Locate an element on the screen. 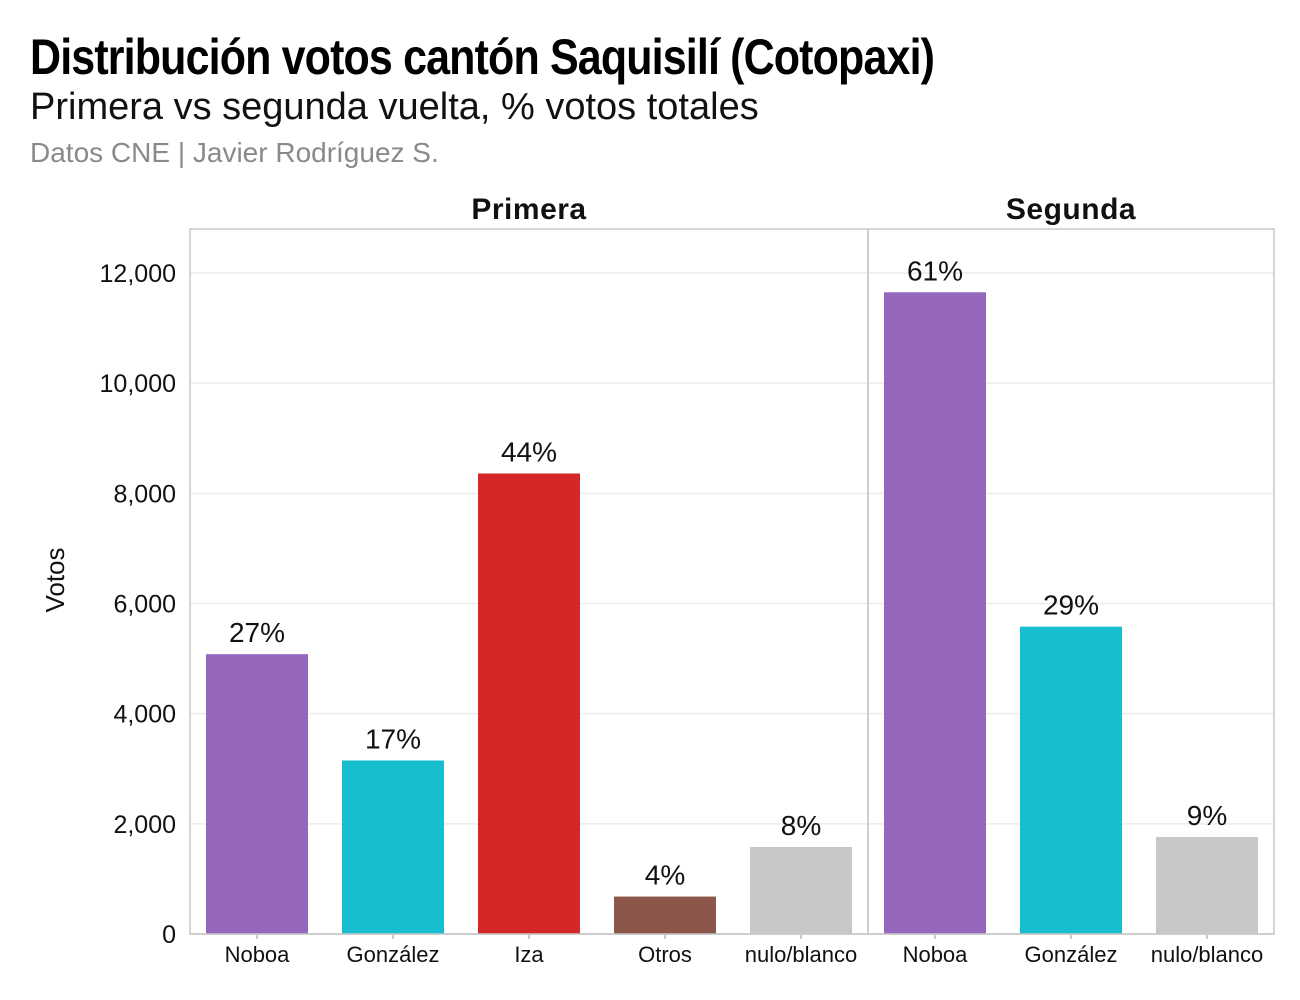  y-tick-label: 6,000 is located at coordinates (144, 605).